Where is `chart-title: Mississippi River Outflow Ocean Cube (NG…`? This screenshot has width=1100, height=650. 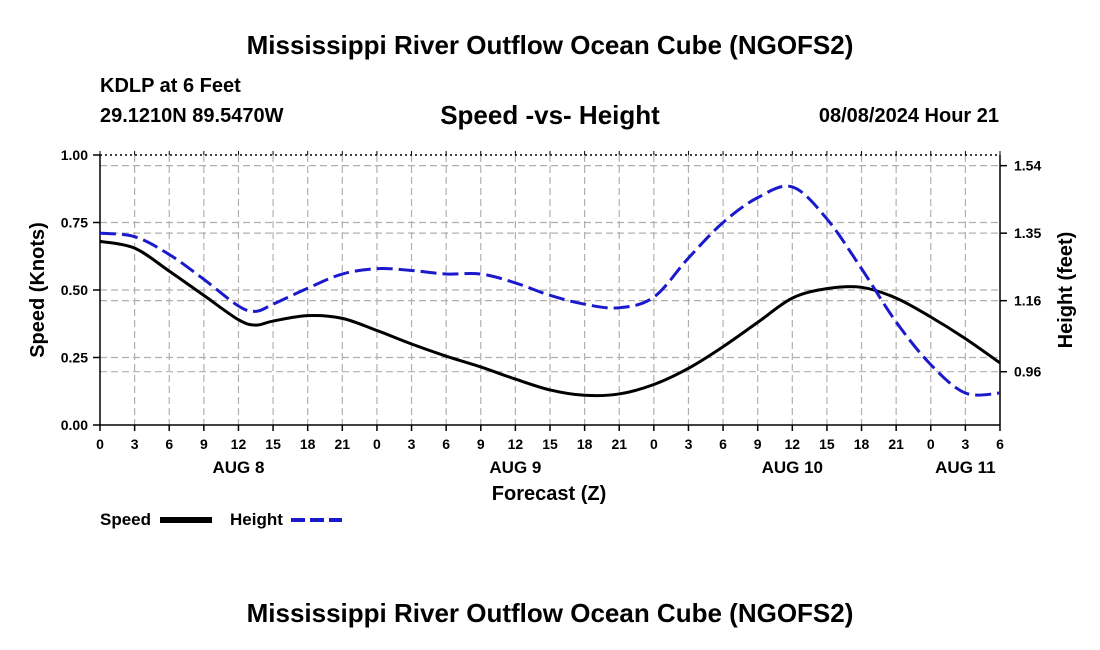 chart-title: Mississippi River Outflow Ocean Cube (NG… is located at coordinates (550, 45).